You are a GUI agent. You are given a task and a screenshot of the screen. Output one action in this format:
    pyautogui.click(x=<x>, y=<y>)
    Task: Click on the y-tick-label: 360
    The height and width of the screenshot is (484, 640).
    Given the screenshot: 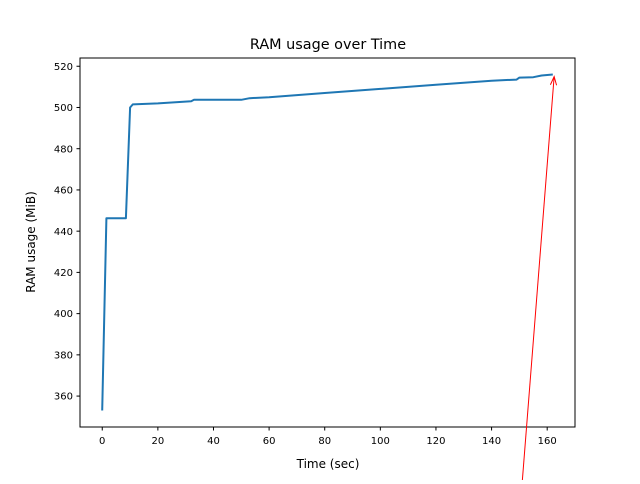 What is the action you would take?
    pyautogui.click(x=63, y=397)
    